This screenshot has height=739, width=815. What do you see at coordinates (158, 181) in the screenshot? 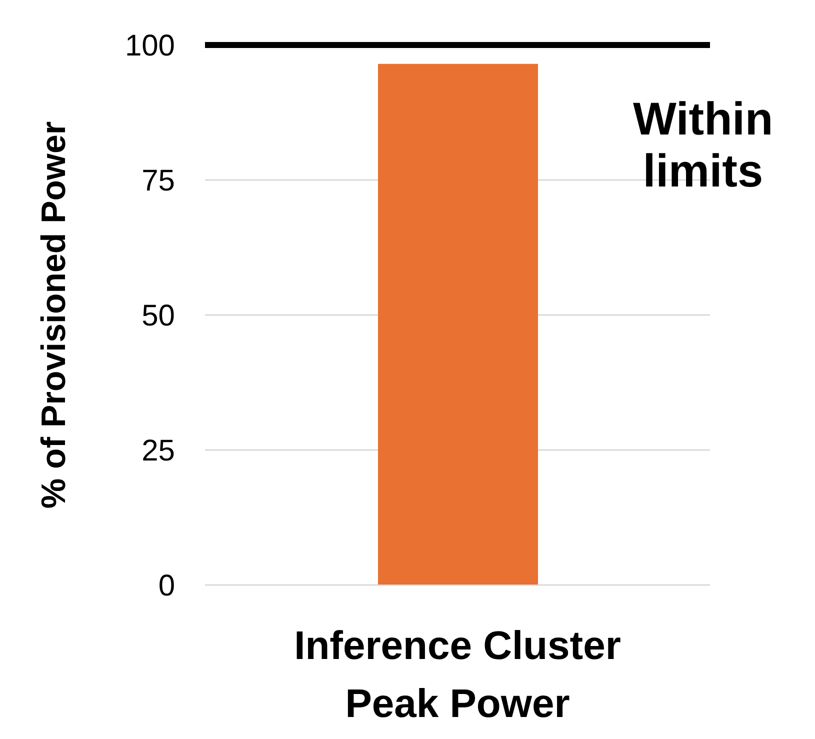
I see `y-tick-label: 75` at bounding box center [158, 181].